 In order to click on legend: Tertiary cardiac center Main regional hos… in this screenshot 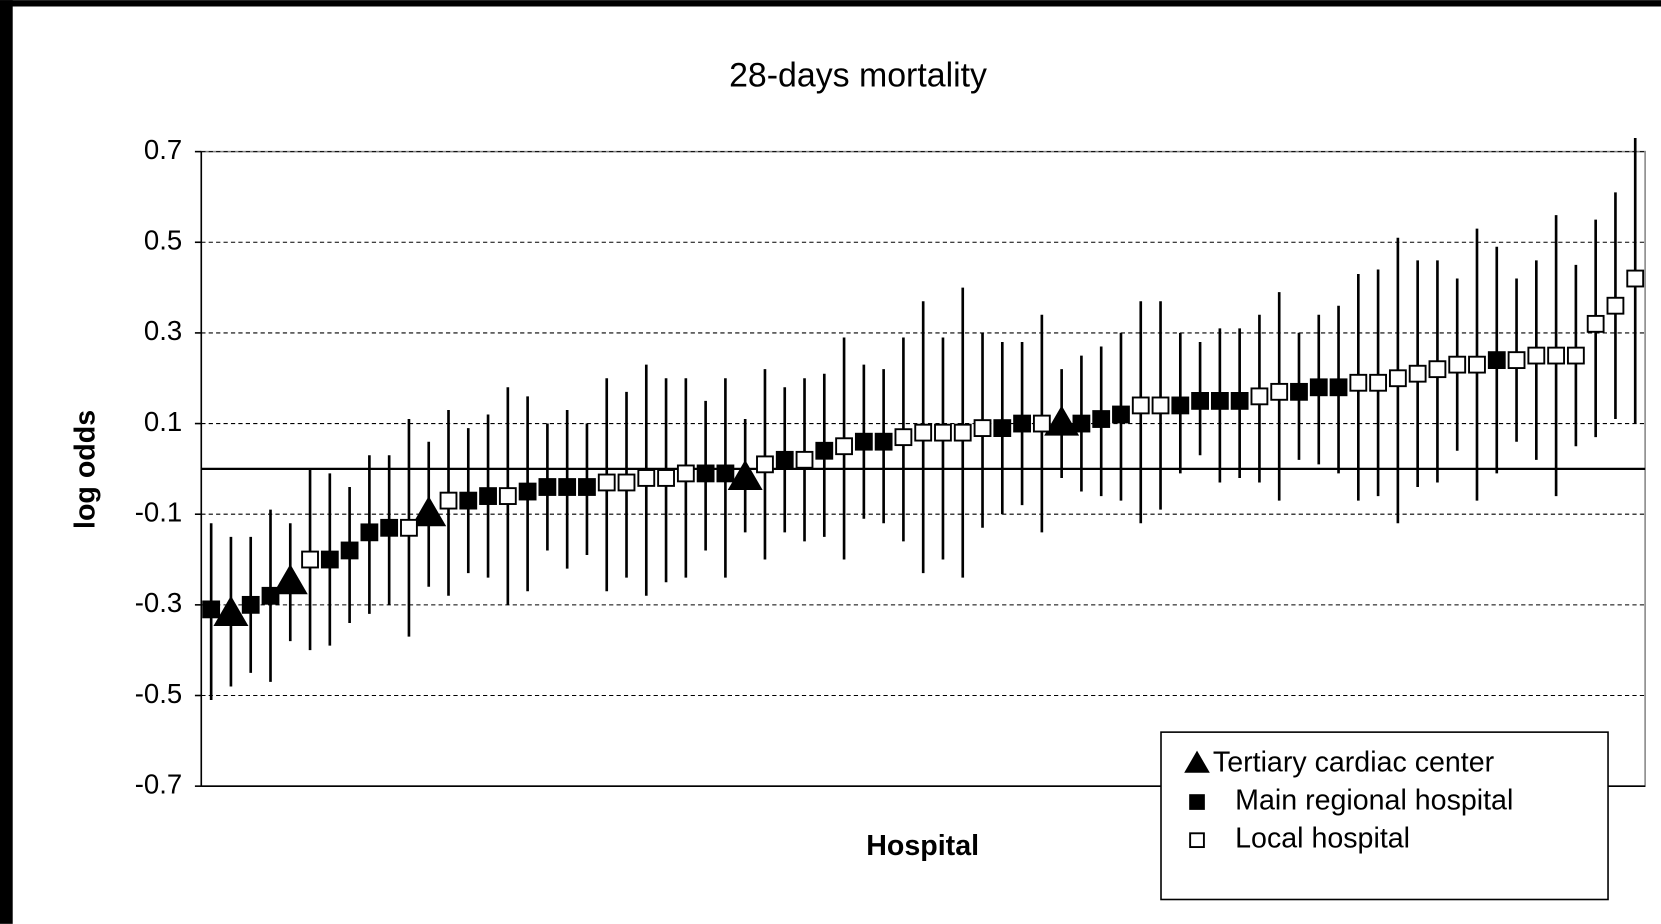, I will do `click(1384, 816)`.